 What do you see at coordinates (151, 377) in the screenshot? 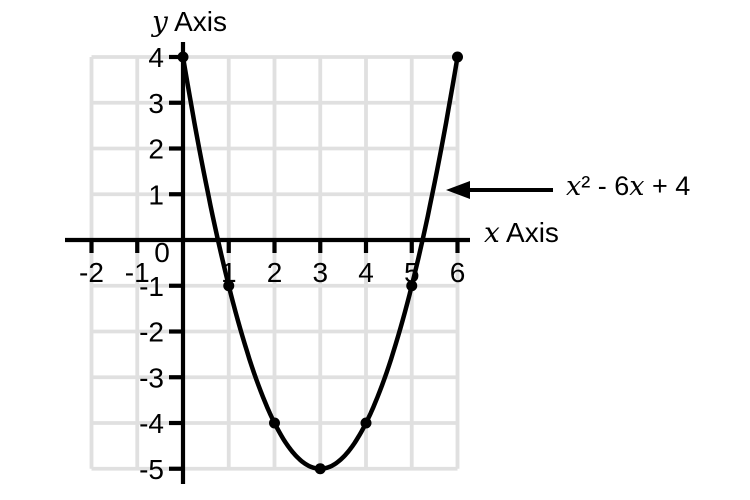
I see `y-tick-label: -3` at bounding box center [151, 377].